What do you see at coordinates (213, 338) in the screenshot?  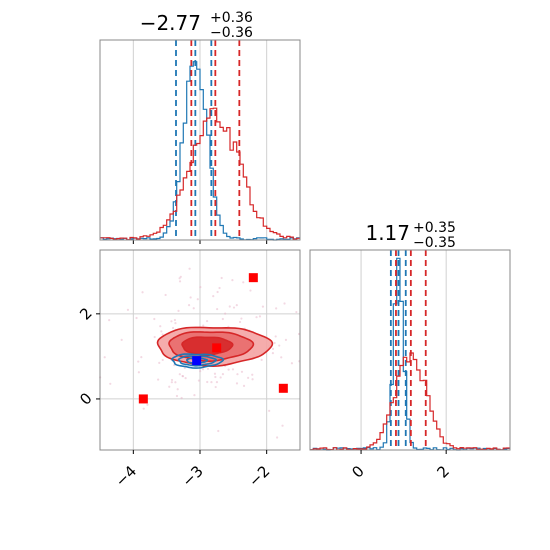 I see `markers-joint` at bounding box center [213, 338].